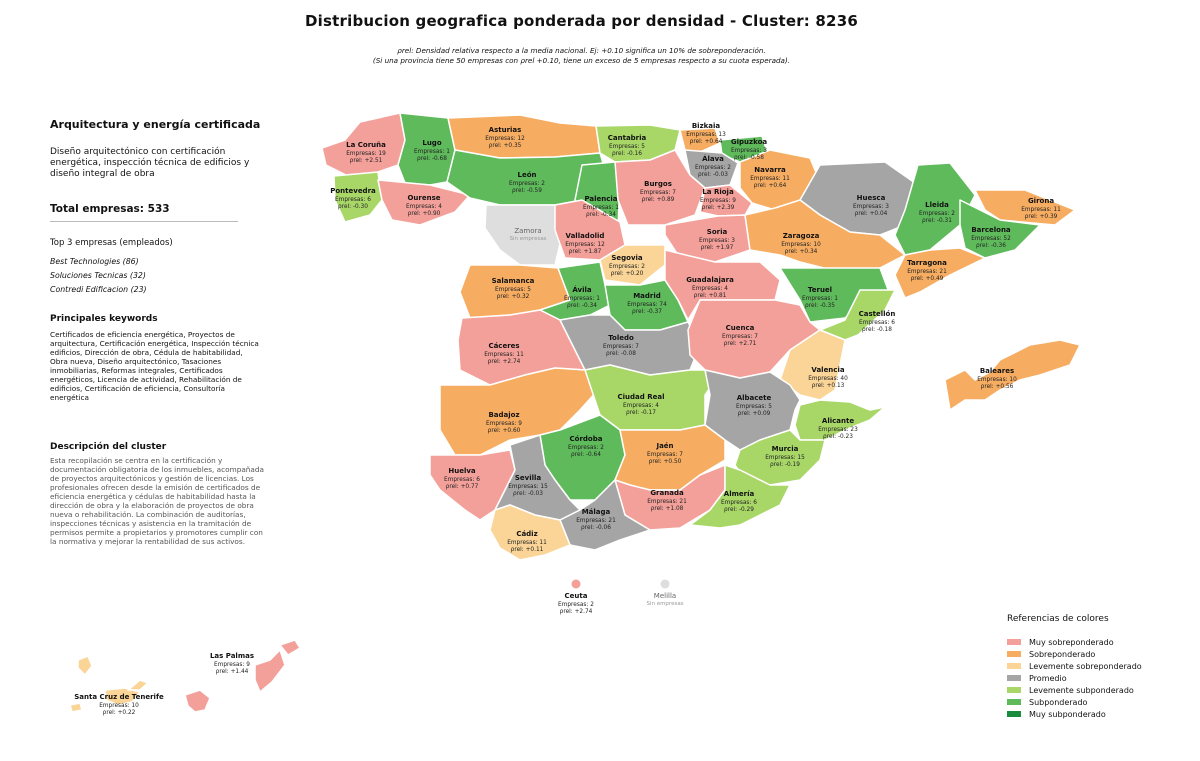 This screenshot has width=1200, height=761. I want to click on province-name: Ávila, so click(582, 289).